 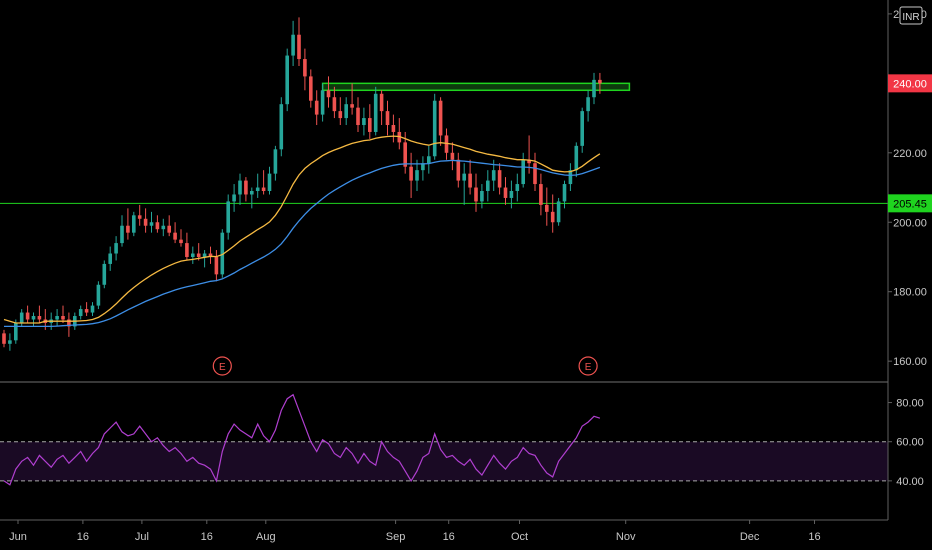 What do you see at coordinates (302, 439) in the screenshot?
I see `rsi-line` at bounding box center [302, 439].